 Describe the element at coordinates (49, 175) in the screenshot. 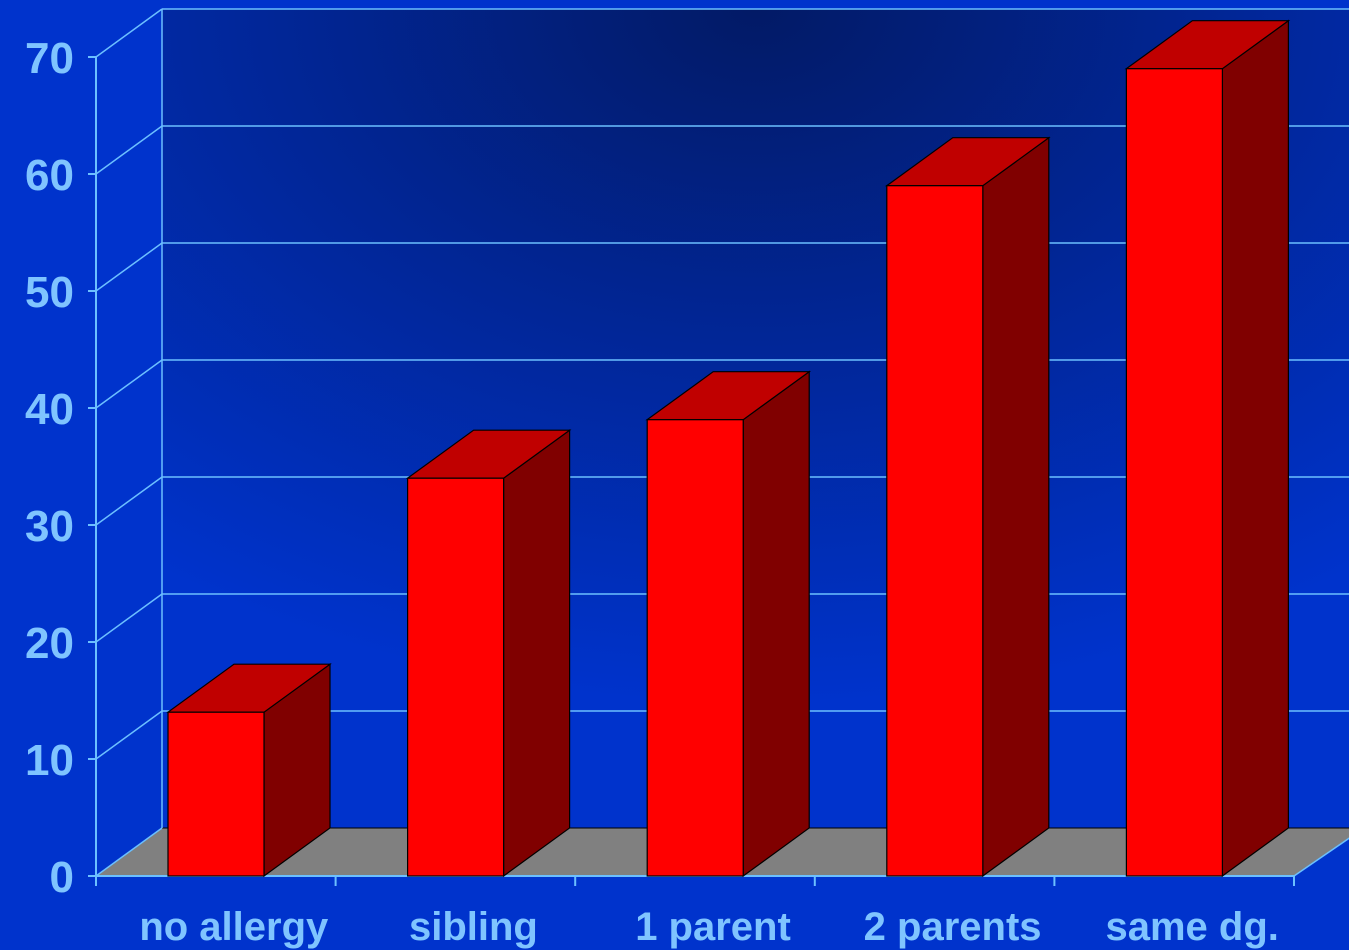

I see `y-tick-label: 60` at that location.